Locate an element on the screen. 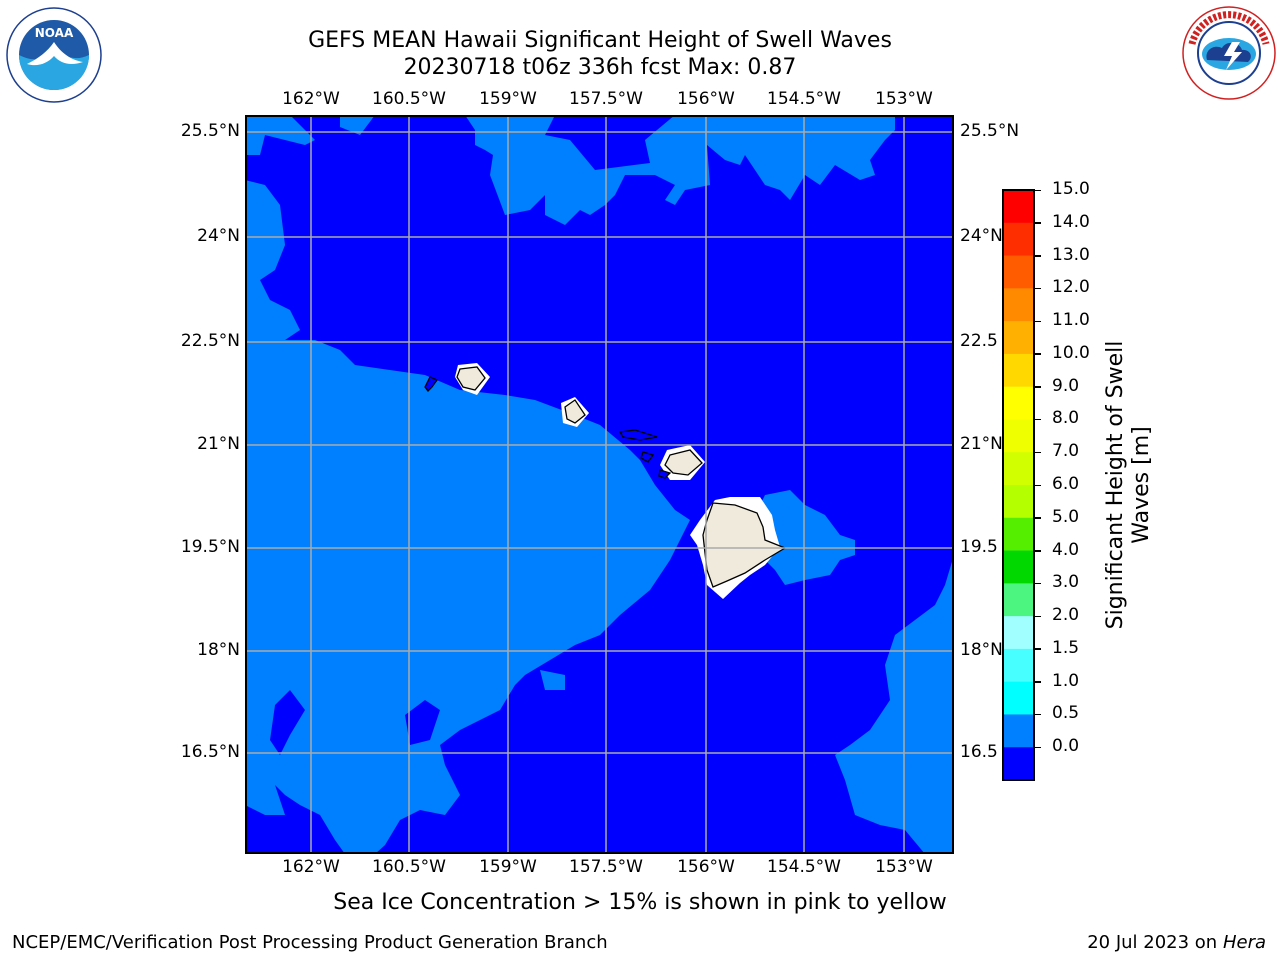  colorbar-tick-label: 8.0 is located at coordinates (1066, 418).